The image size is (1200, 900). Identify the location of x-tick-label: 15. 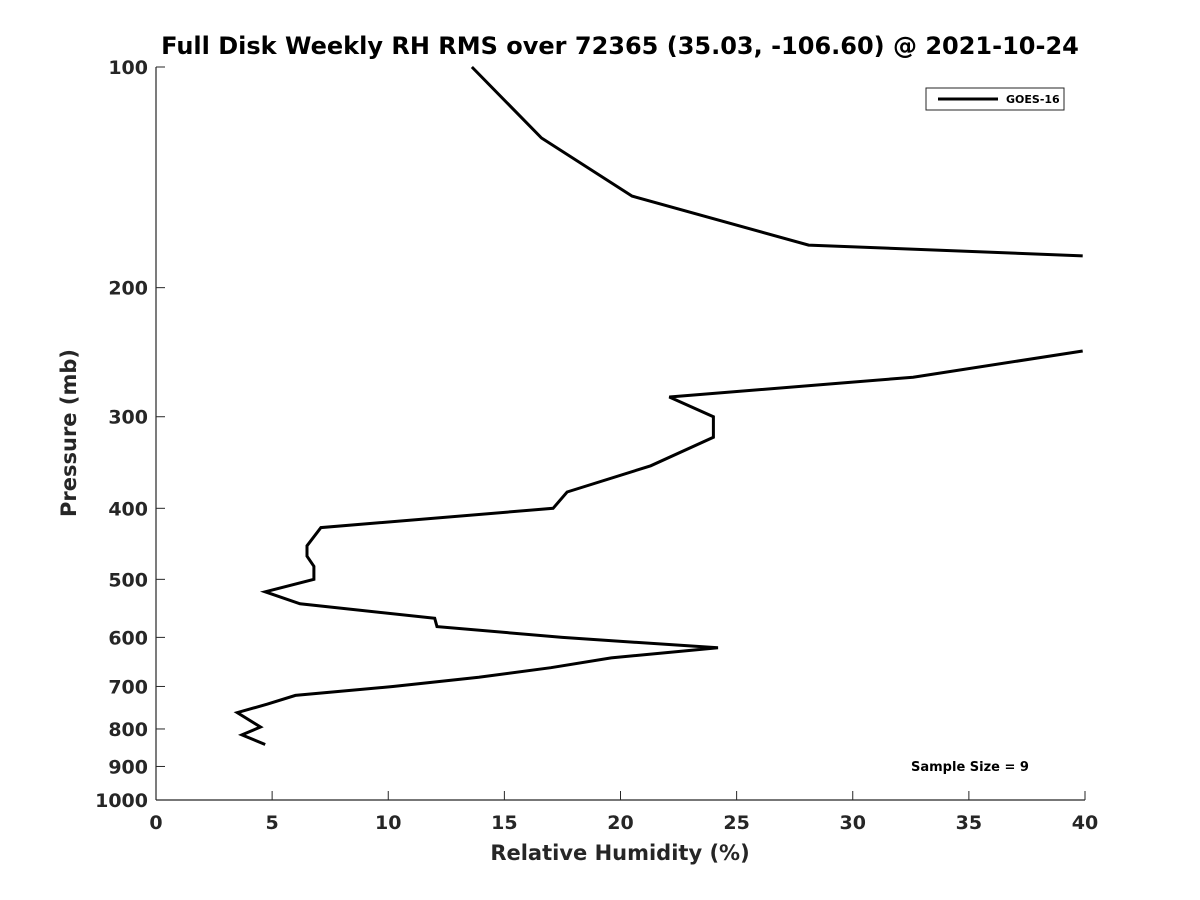
(504, 823).